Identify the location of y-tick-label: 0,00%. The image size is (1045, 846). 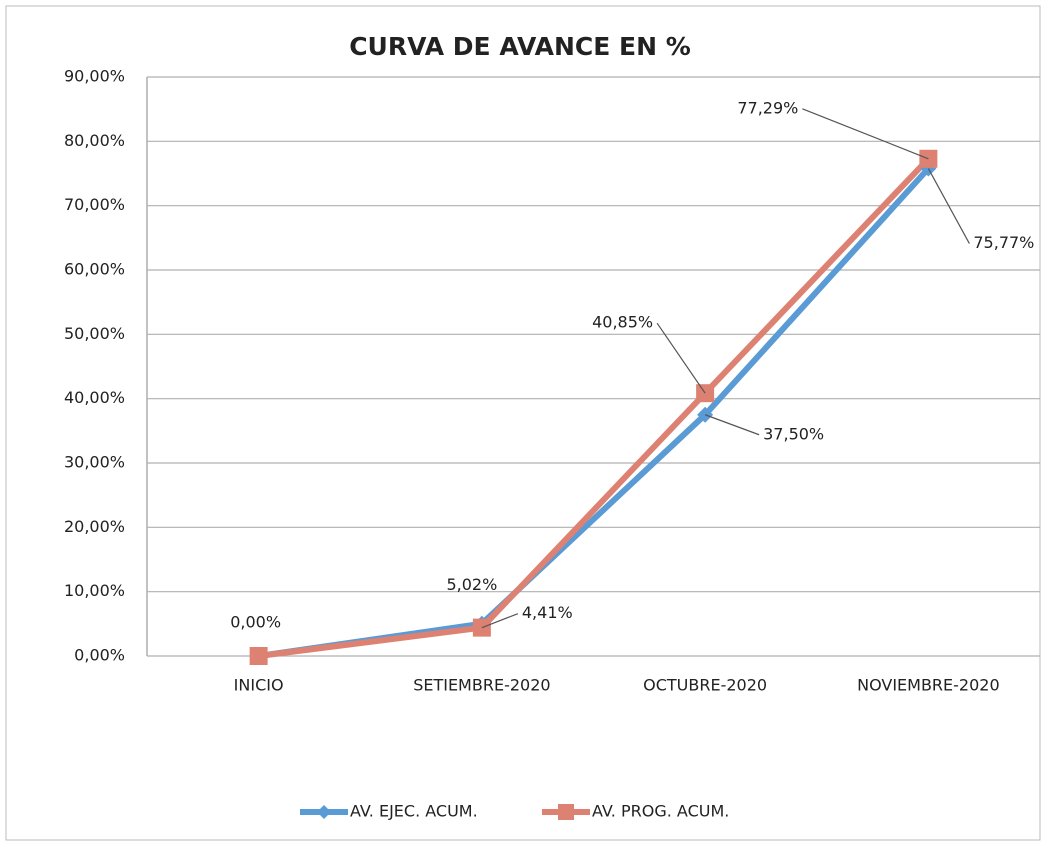
(99, 655).